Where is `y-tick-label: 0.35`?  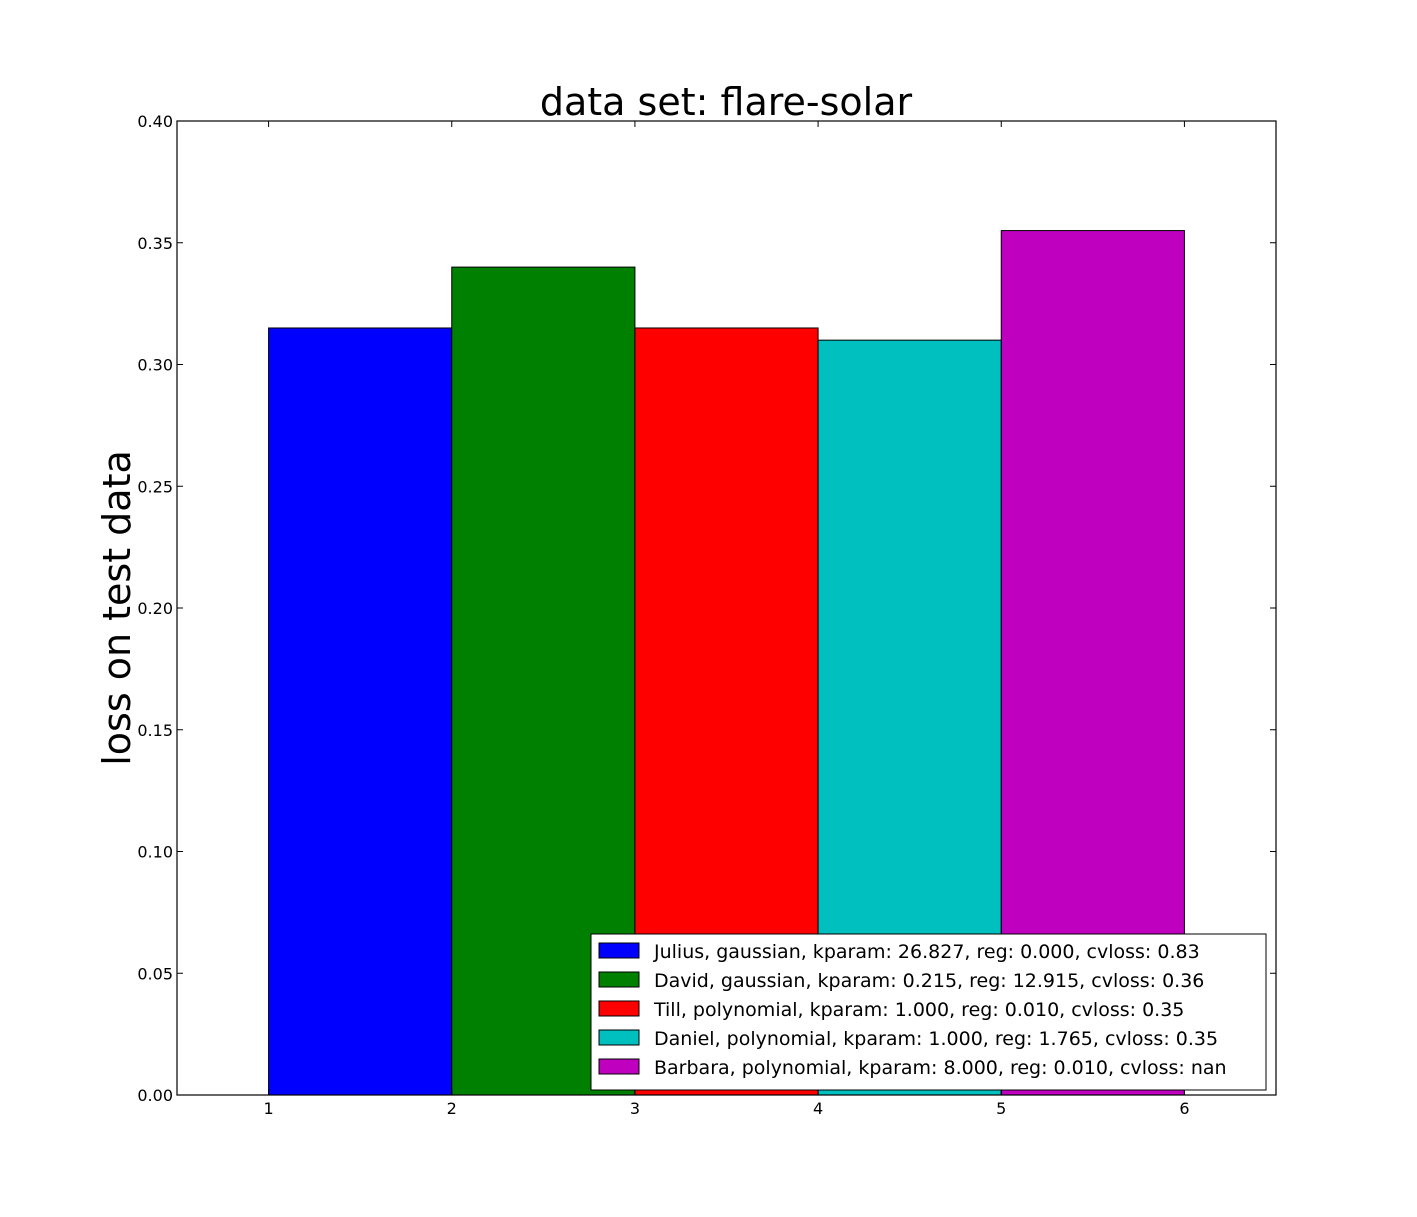 y-tick-label: 0.35 is located at coordinates (155, 243).